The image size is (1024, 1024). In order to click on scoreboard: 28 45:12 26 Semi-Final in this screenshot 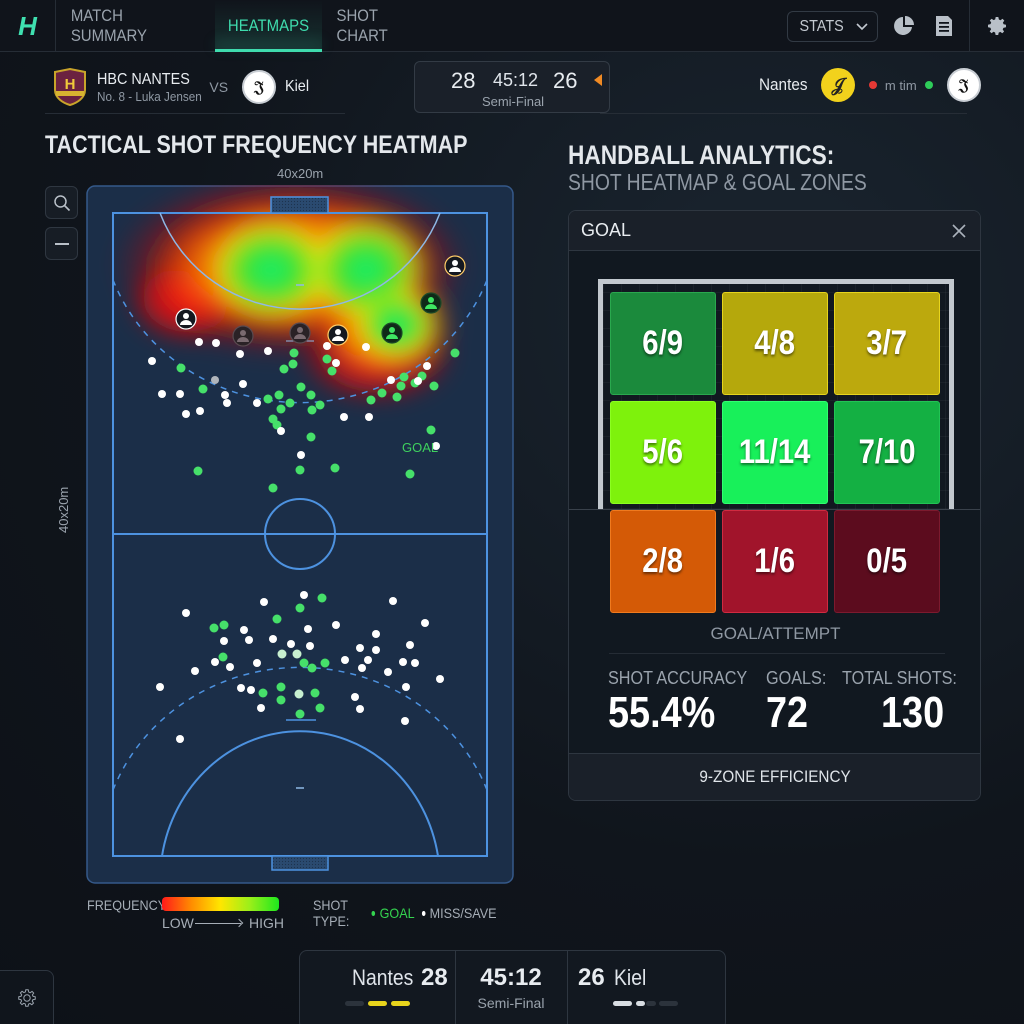, I will do `click(512, 87)`.